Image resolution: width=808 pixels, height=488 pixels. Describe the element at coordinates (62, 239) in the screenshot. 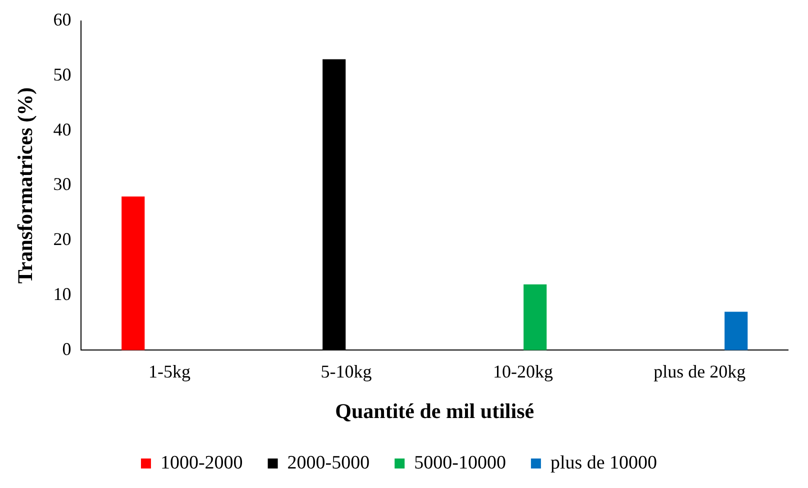

I see `y-tick-label: 20` at that location.